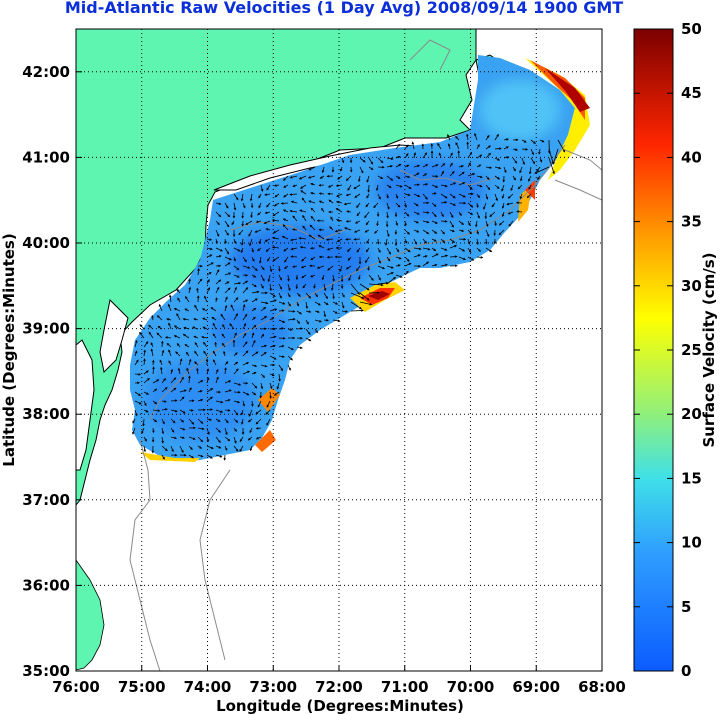 The height and width of the screenshot is (714, 724). Describe the element at coordinates (85, 405) in the screenshot. I see `chesapeake-bay` at that location.